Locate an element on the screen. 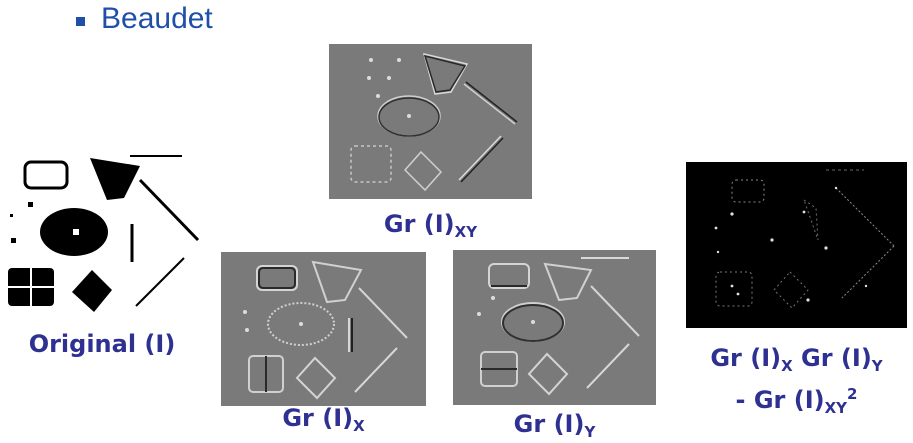  caption-gradient-y: Gr (I)Y is located at coordinates (554, 425).